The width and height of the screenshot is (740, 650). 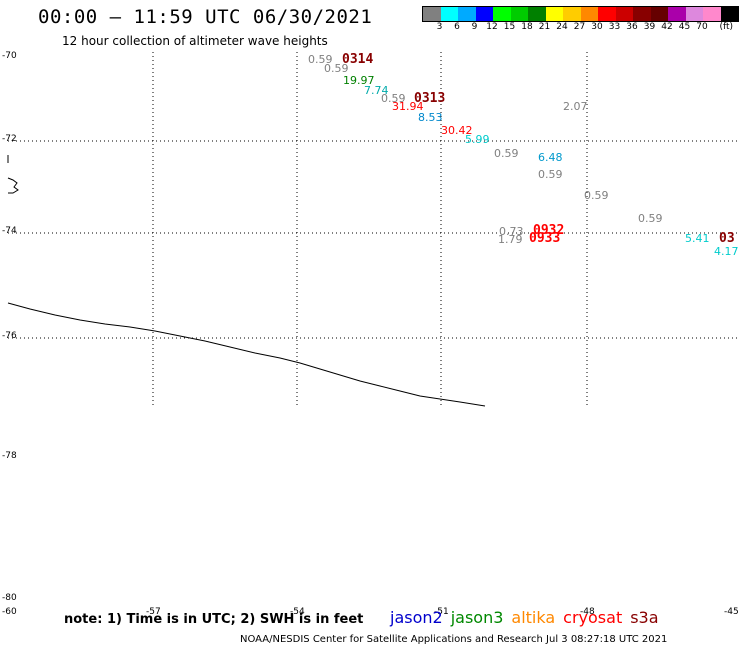 What do you see at coordinates (205, 17) in the screenshot?
I see `map-title: 00:00 – 11:59 UTC 06/30/2021` at bounding box center [205, 17].